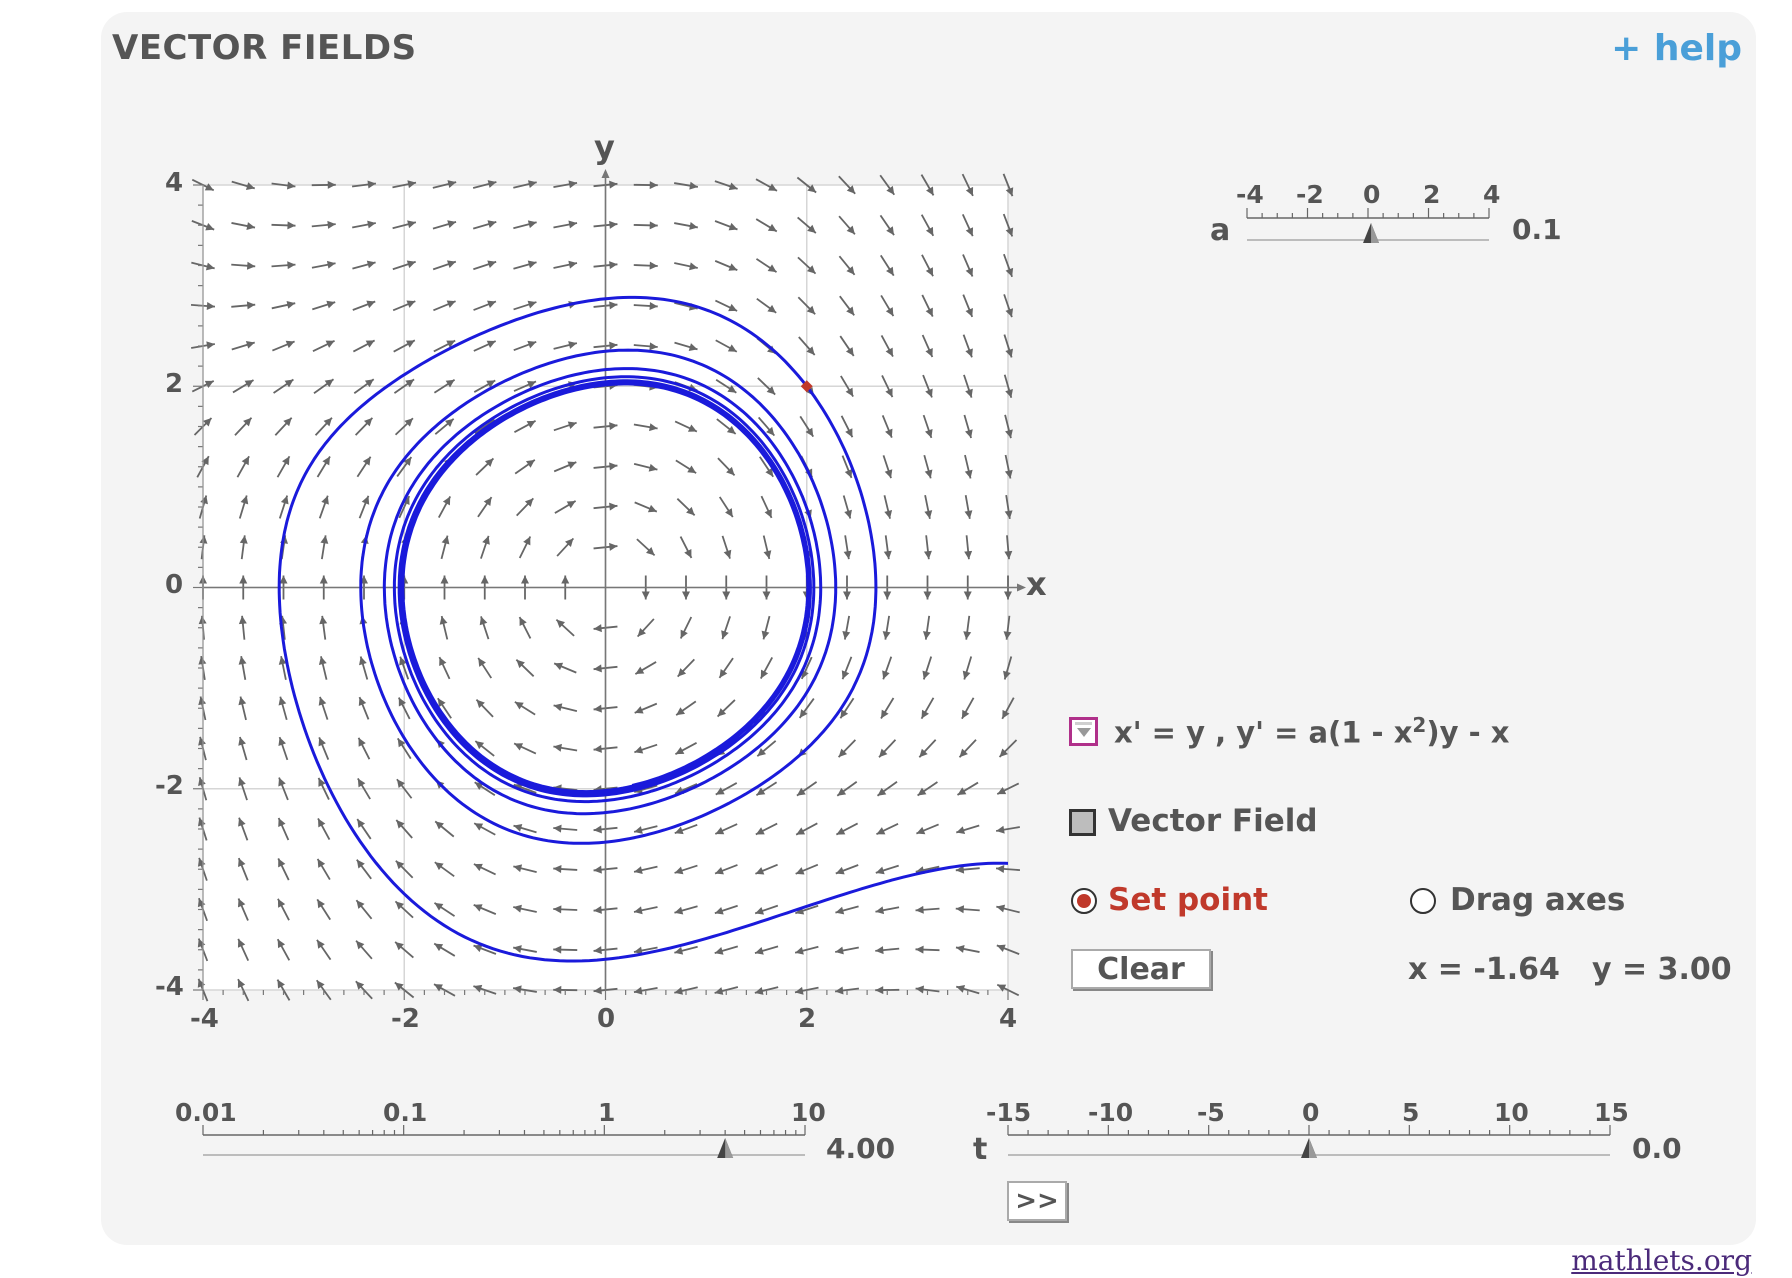 Image resolution: width=1792 pixels, height=1278 pixels. What do you see at coordinates (169, 987) in the screenshot?
I see `y-tick-label: -4` at bounding box center [169, 987].